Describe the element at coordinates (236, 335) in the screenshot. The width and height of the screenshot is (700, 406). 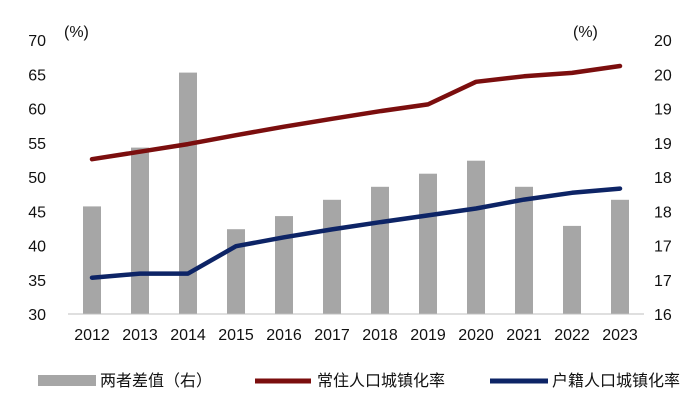
I see `x-tick-label: 2015` at that location.